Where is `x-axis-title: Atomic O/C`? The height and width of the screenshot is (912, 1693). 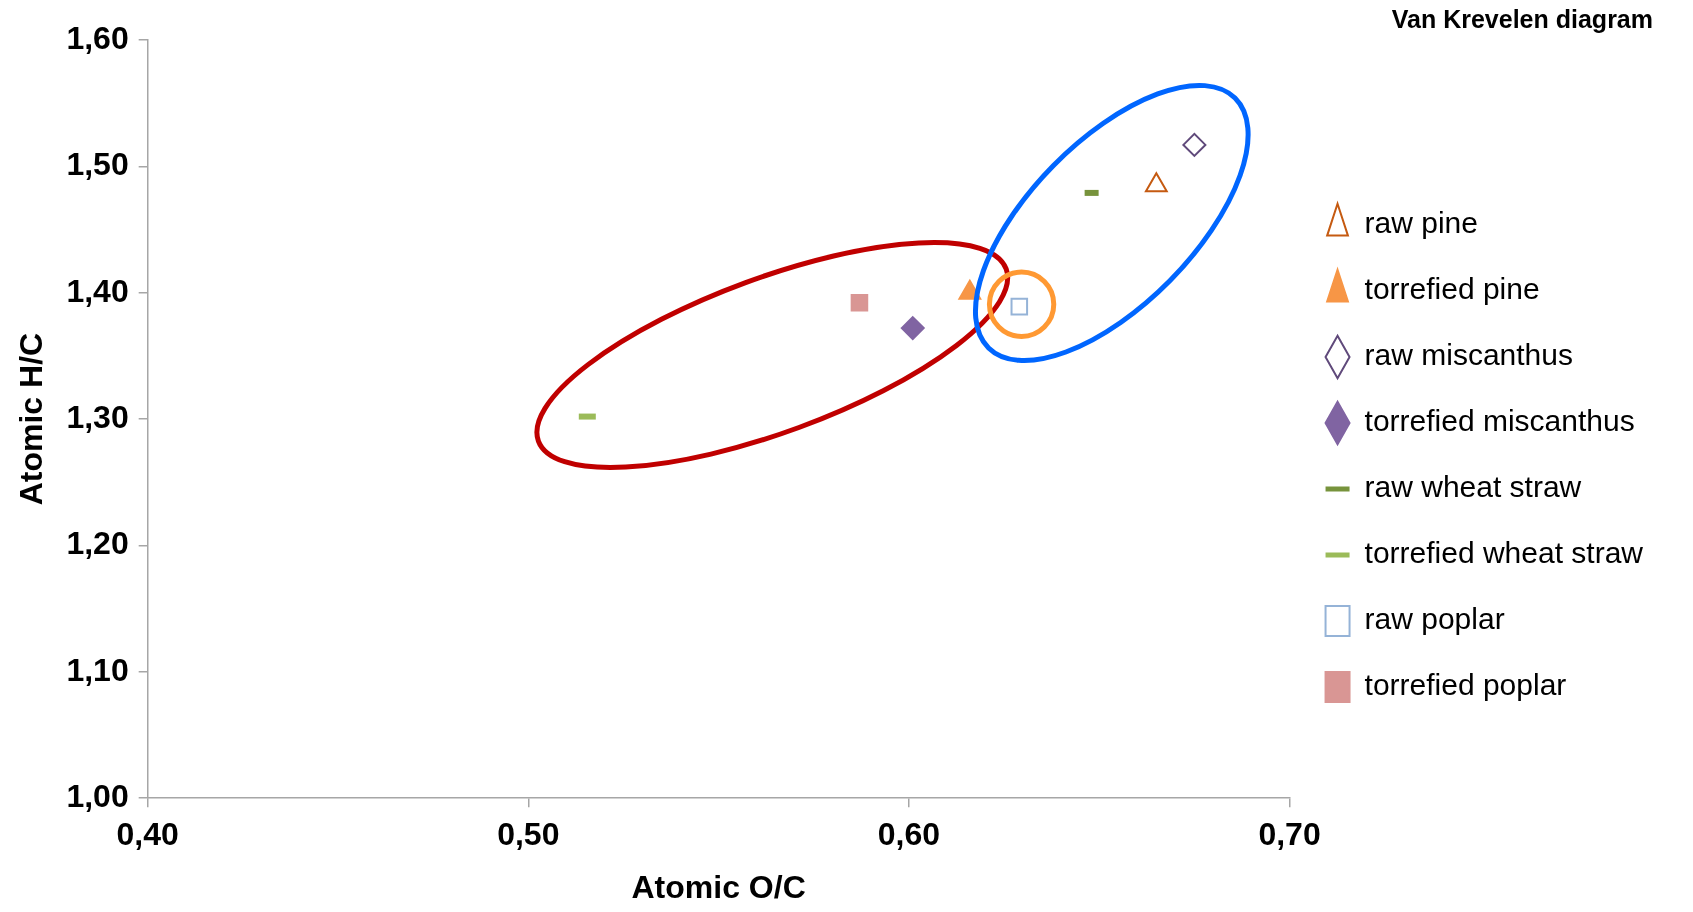
x-axis-title: Atomic O/C is located at coordinates (718, 886).